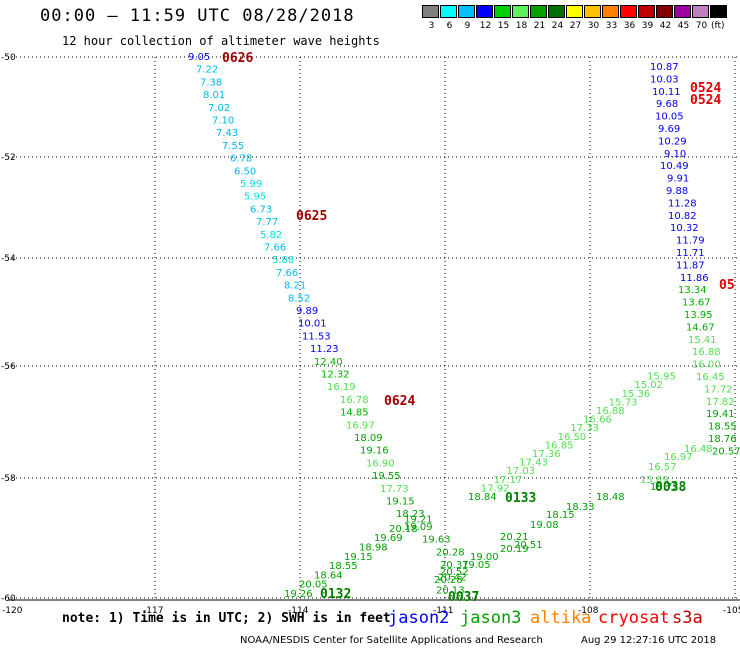  I want to click on pass-0524-value: 10.49, so click(674, 166).